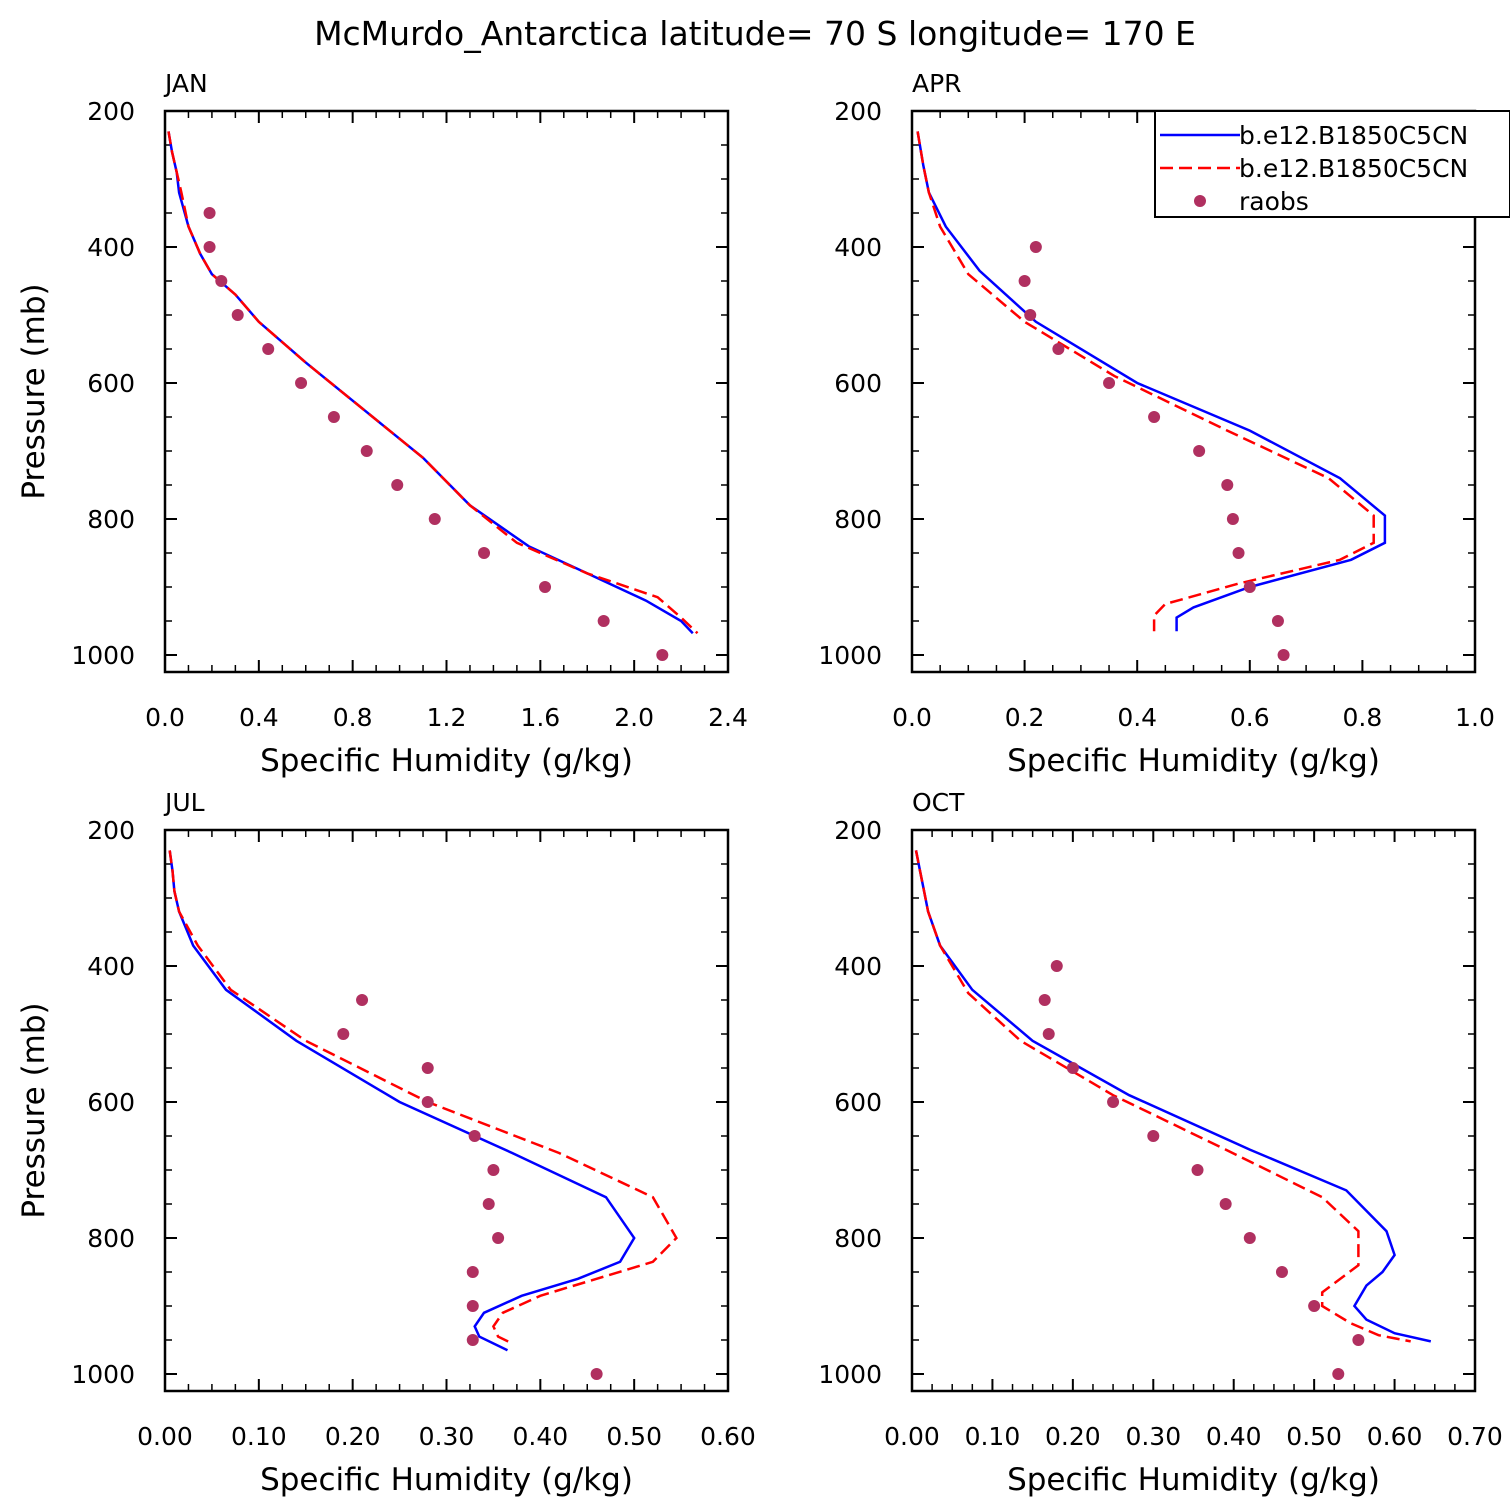 Image resolution: width=1510 pixels, height=1510 pixels. Describe the element at coordinates (1137, 717) in the screenshot. I see `x-tick-label: 0.4` at that location.